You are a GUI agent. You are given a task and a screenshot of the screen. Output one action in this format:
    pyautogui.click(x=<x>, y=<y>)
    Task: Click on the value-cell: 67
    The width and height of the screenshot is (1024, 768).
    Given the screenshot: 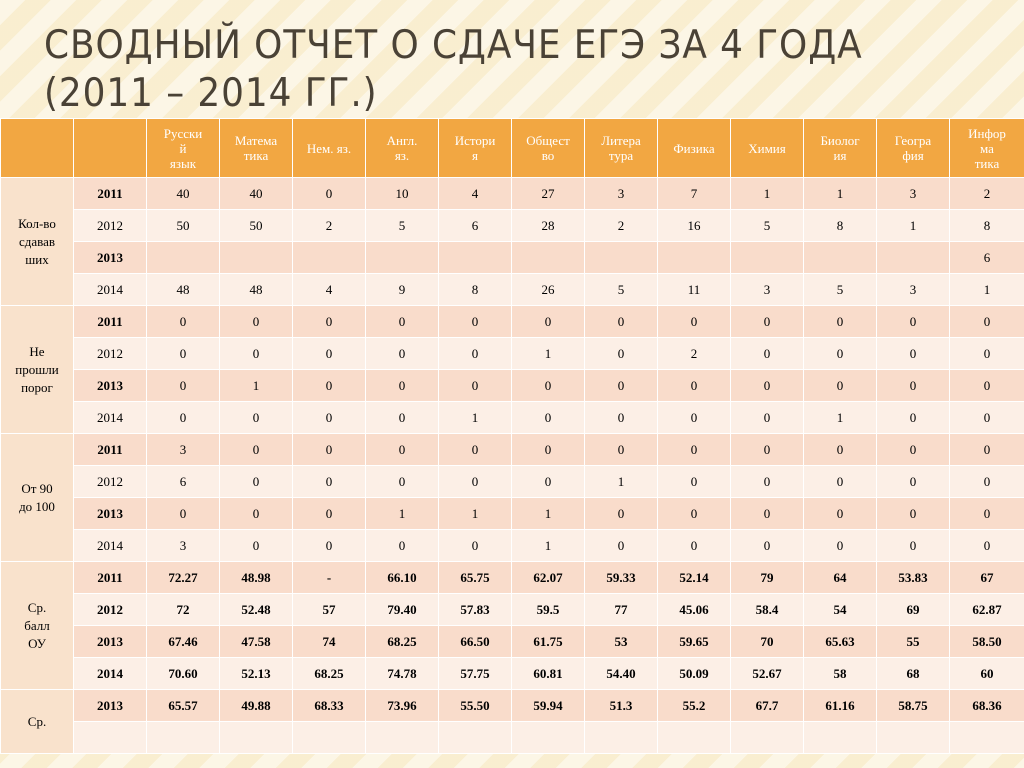 What is the action you would take?
    pyautogui.click(x=986, y=577)
    